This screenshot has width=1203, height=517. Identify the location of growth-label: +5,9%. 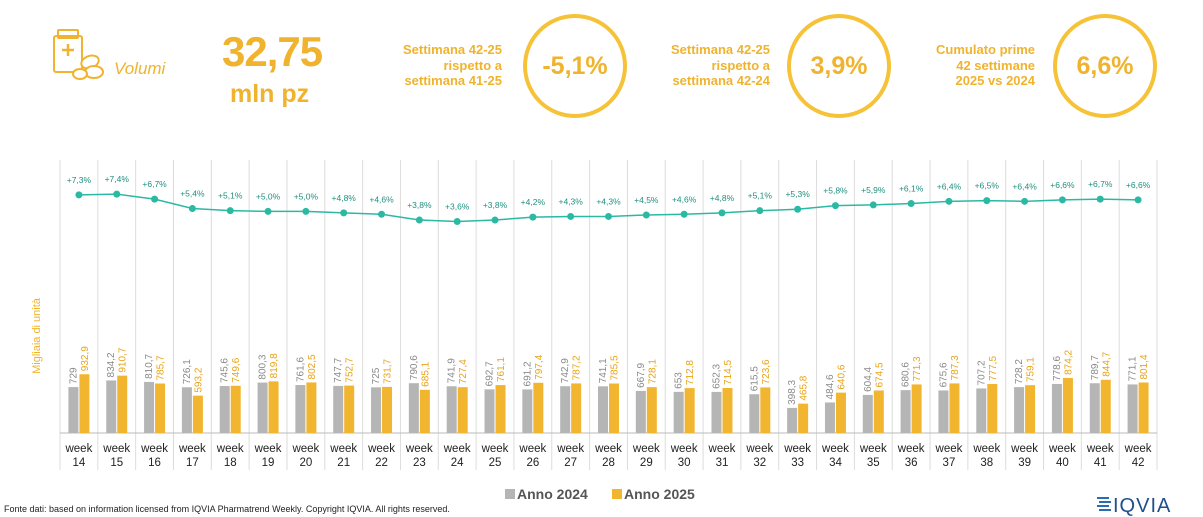
(873, 190).